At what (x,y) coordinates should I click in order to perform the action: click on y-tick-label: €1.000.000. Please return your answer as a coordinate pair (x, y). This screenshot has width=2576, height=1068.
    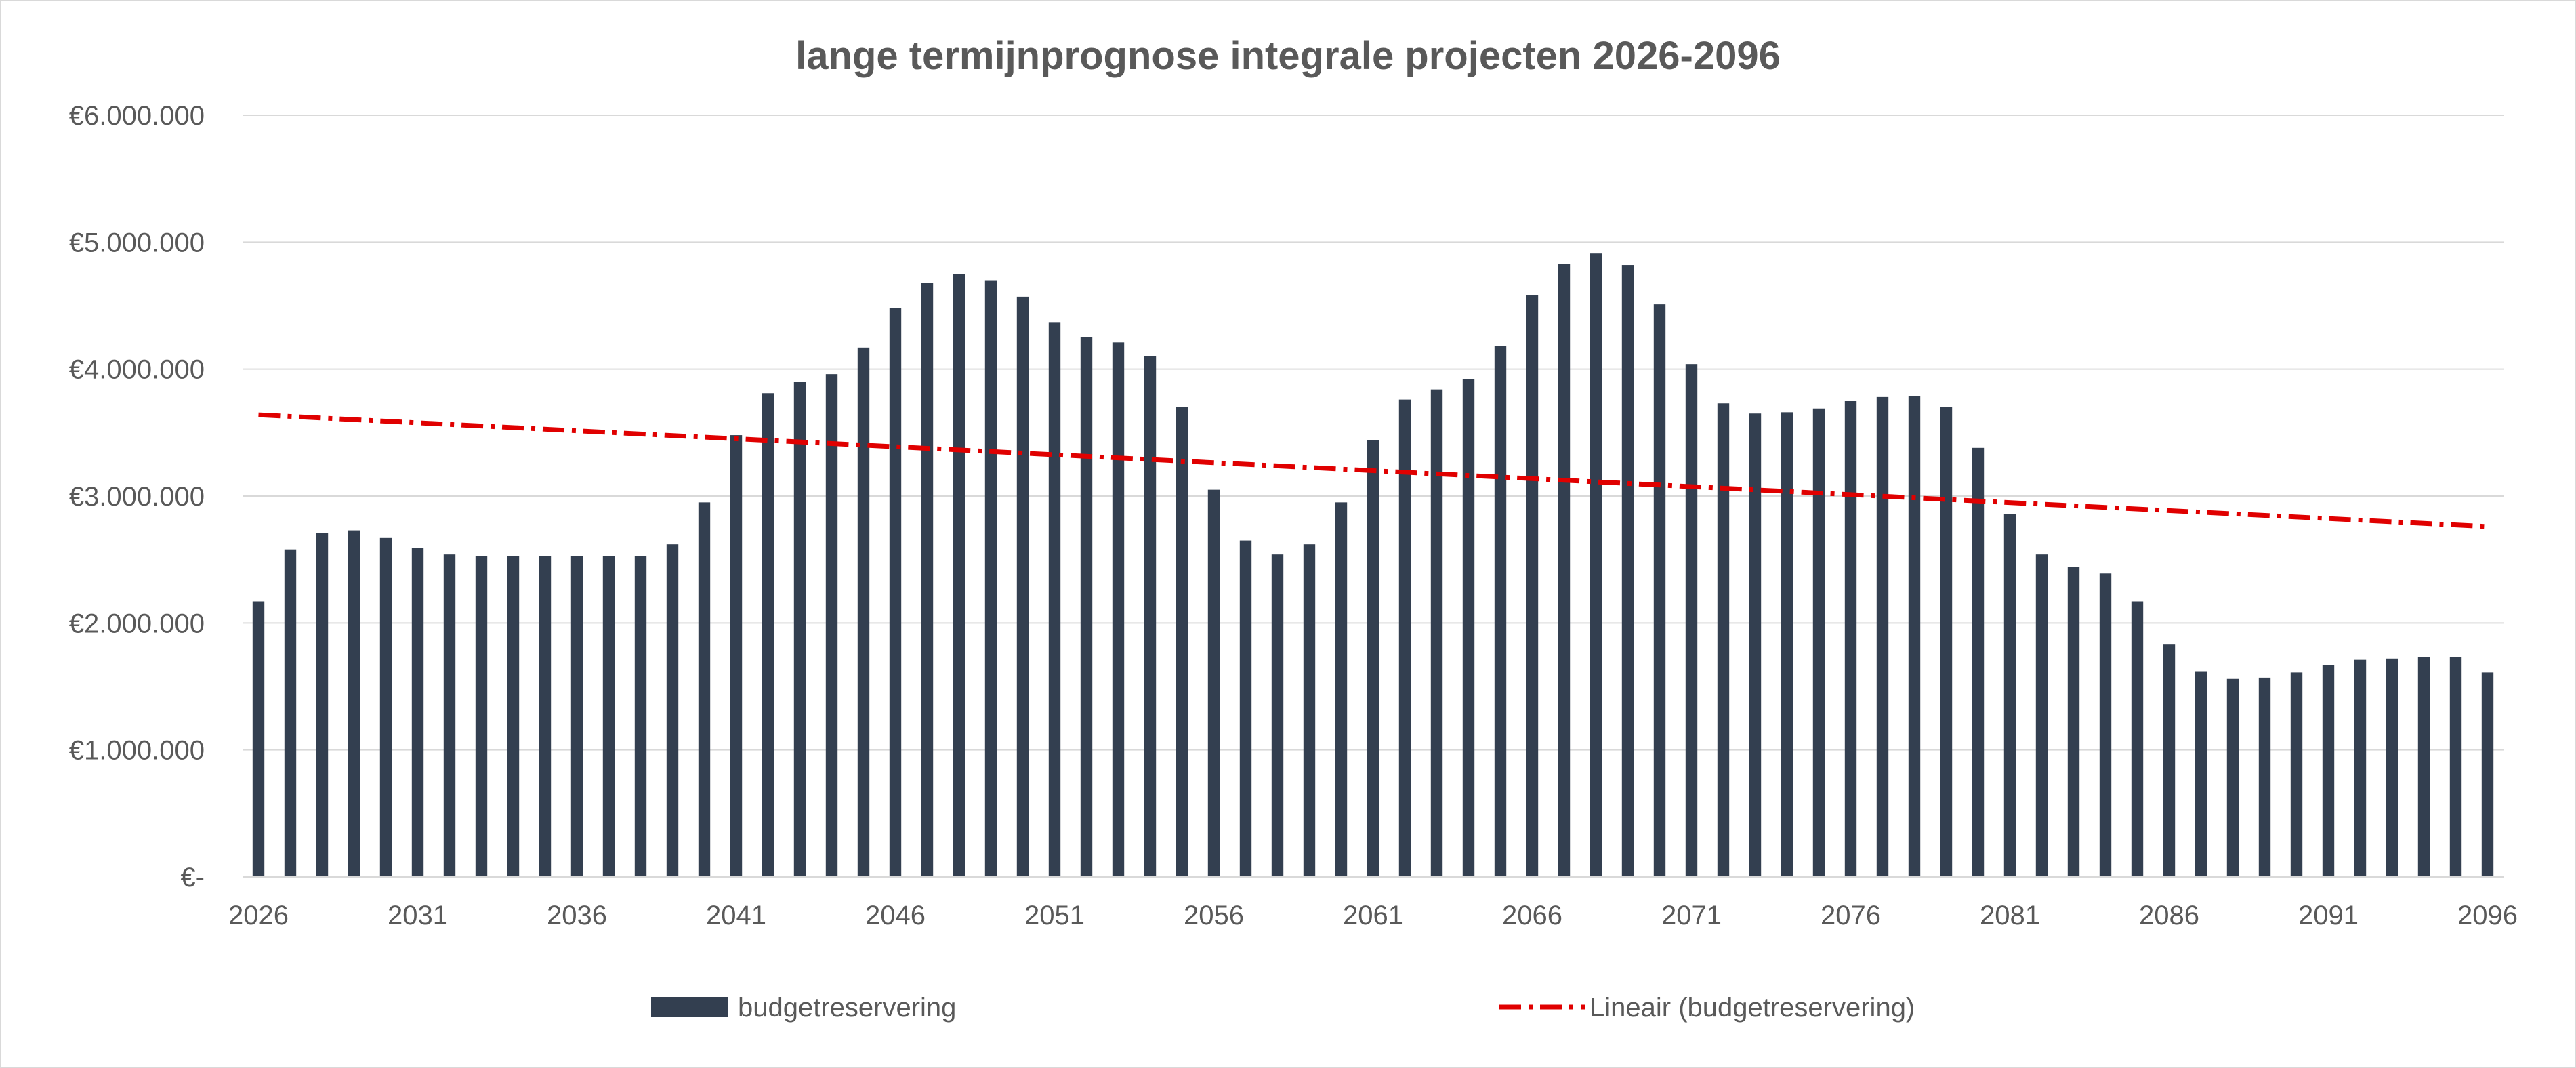
    Looking at the image, I should click on (137, 751).